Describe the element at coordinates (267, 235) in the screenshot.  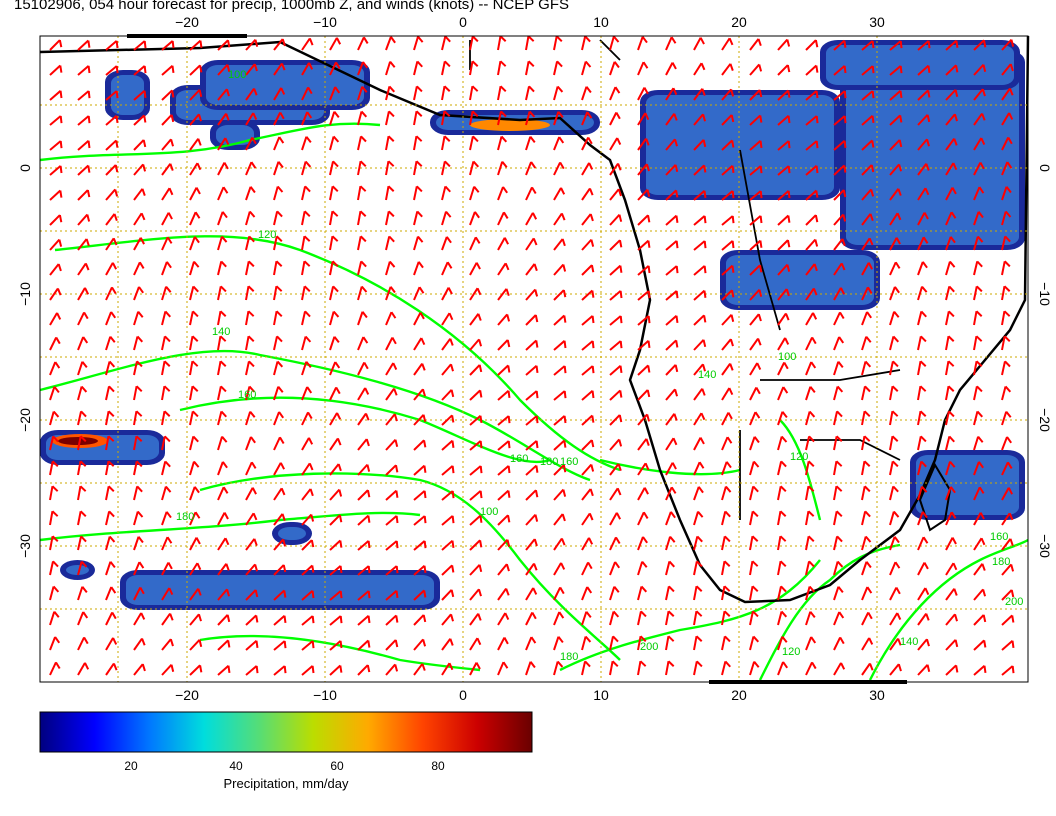
I see `contour-label: 120` at that location.